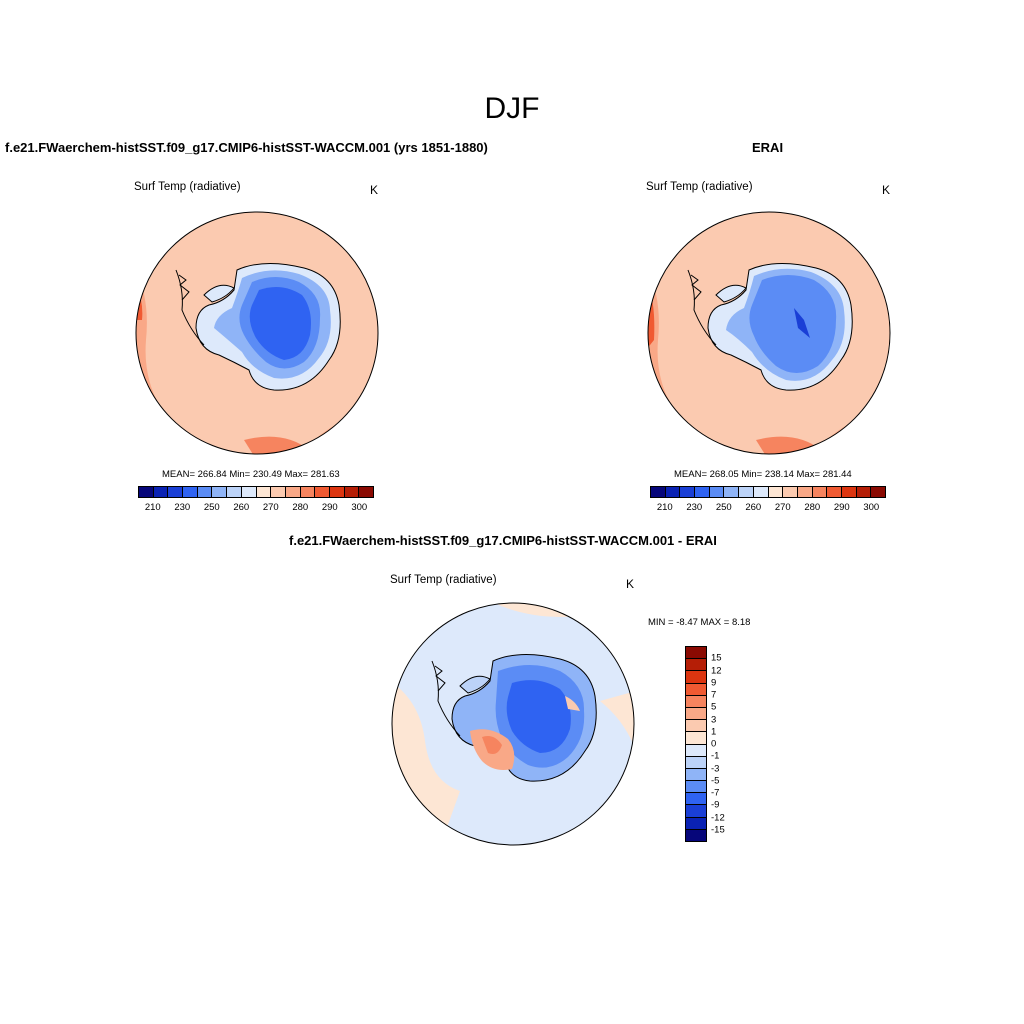 The width and height of the screenshot is (1024, 1024). What do you see at coordinates (699, 187) in the screenshot?
I see `obs-variable-label: Surf Temp (radiative)` at bounding box center [699, 187].